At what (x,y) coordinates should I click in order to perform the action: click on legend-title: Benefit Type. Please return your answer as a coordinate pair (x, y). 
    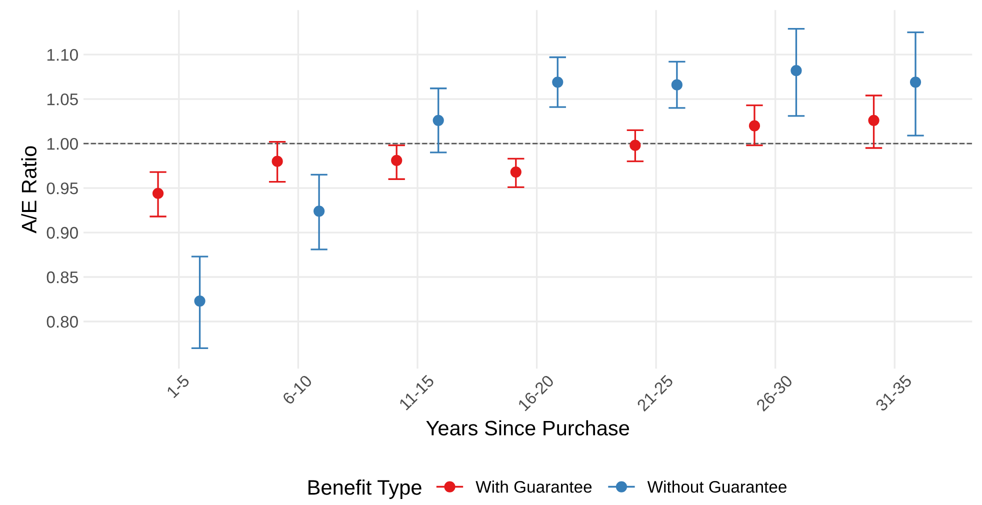
    Looking at the image, I should click on (365, 489).